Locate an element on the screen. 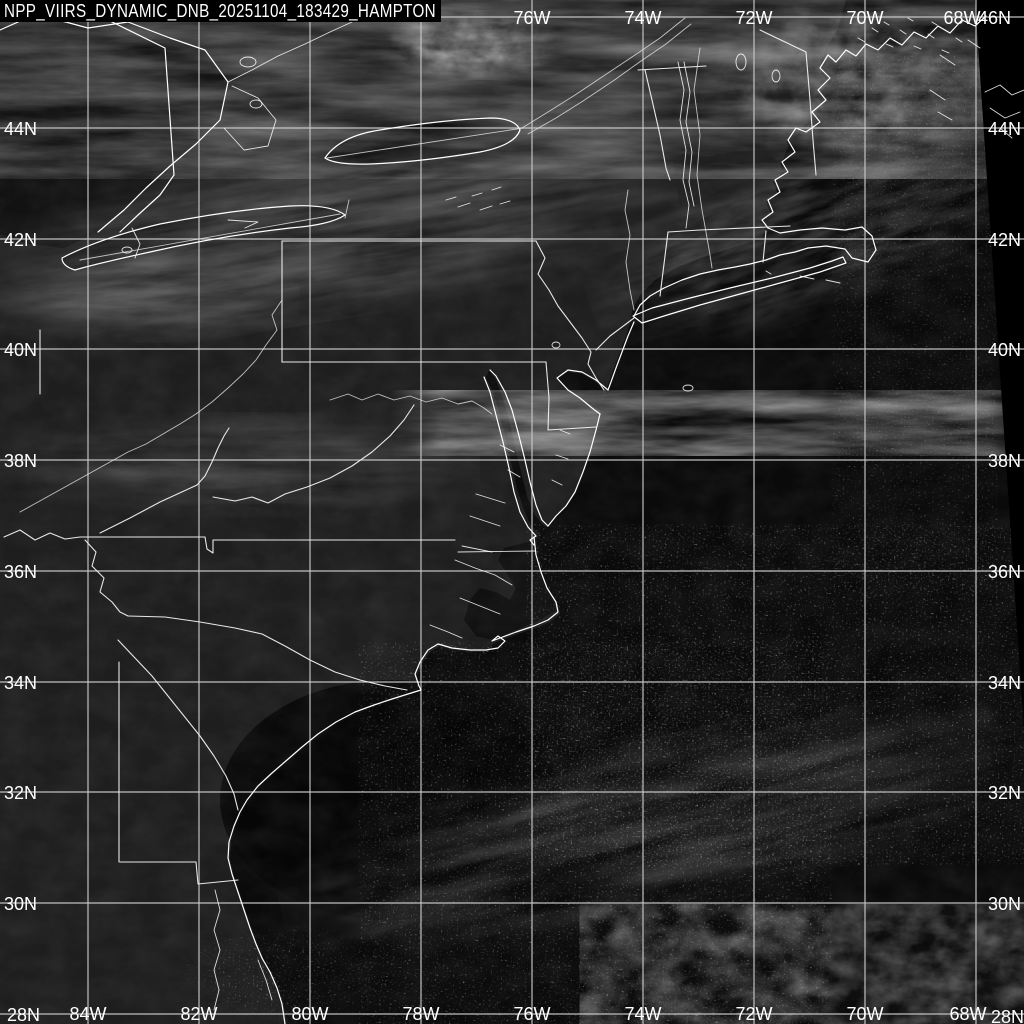 The height and width of the screenshot is (1024, 1024). swath-edge-black-wedge is located at coordinates (999, 365).